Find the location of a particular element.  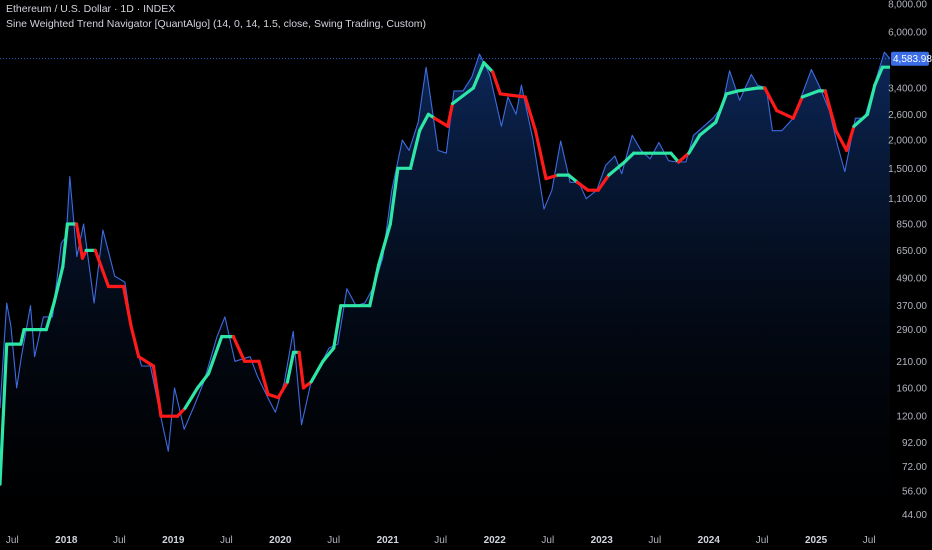

y-tick-label: 2,600.00 is located at coordinates (907, 115).